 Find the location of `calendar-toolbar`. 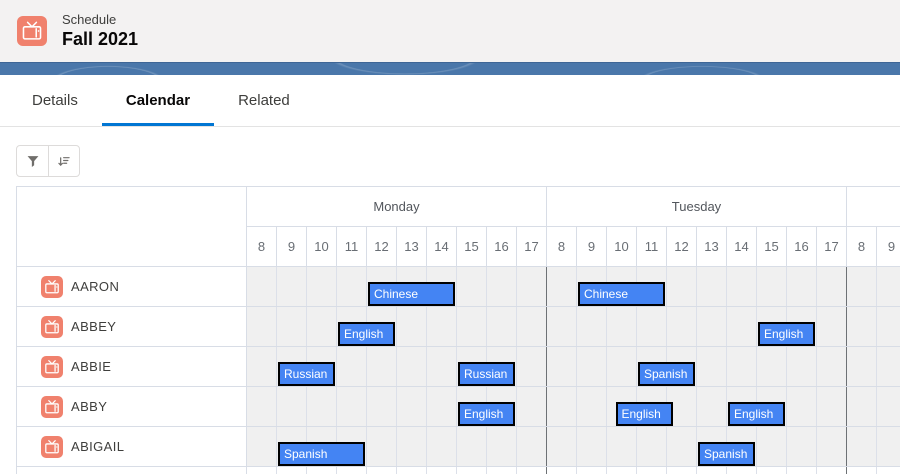

calendar-toolbar is located at coordinates (450, 157).